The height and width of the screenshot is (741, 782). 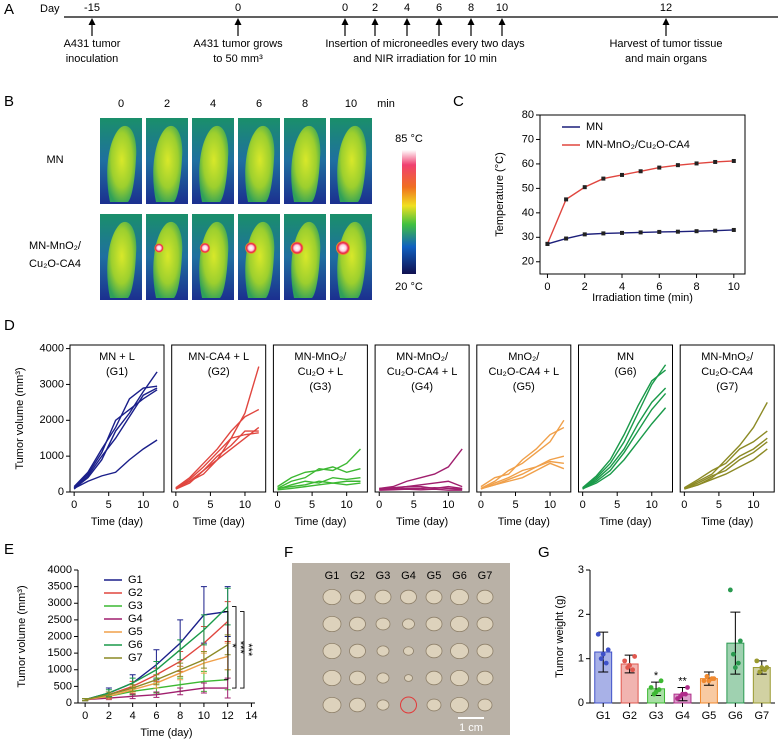 What do you see at coordinates (603, 716) in the screenshot?
I see `x-tick-label: G1` at bounding box center [603, 716].